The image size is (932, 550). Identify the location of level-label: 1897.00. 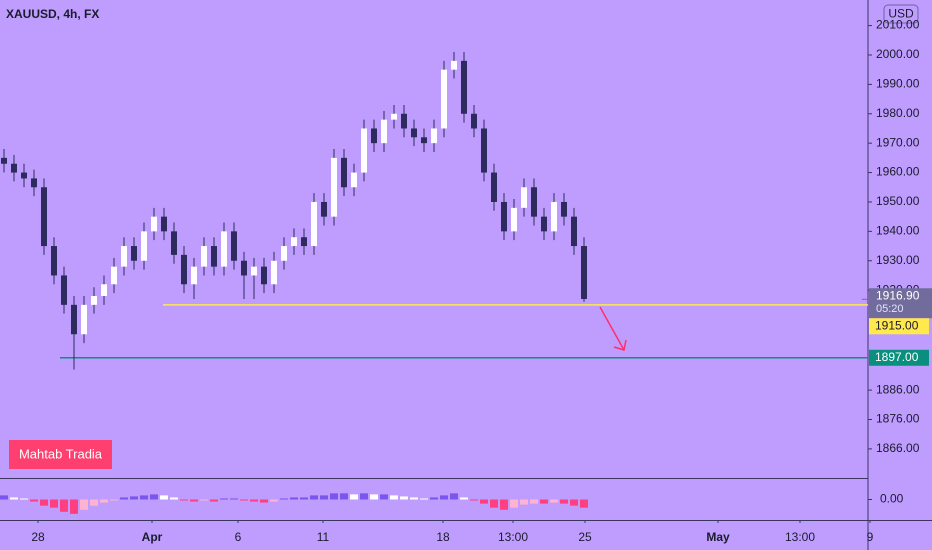
(897, 357).